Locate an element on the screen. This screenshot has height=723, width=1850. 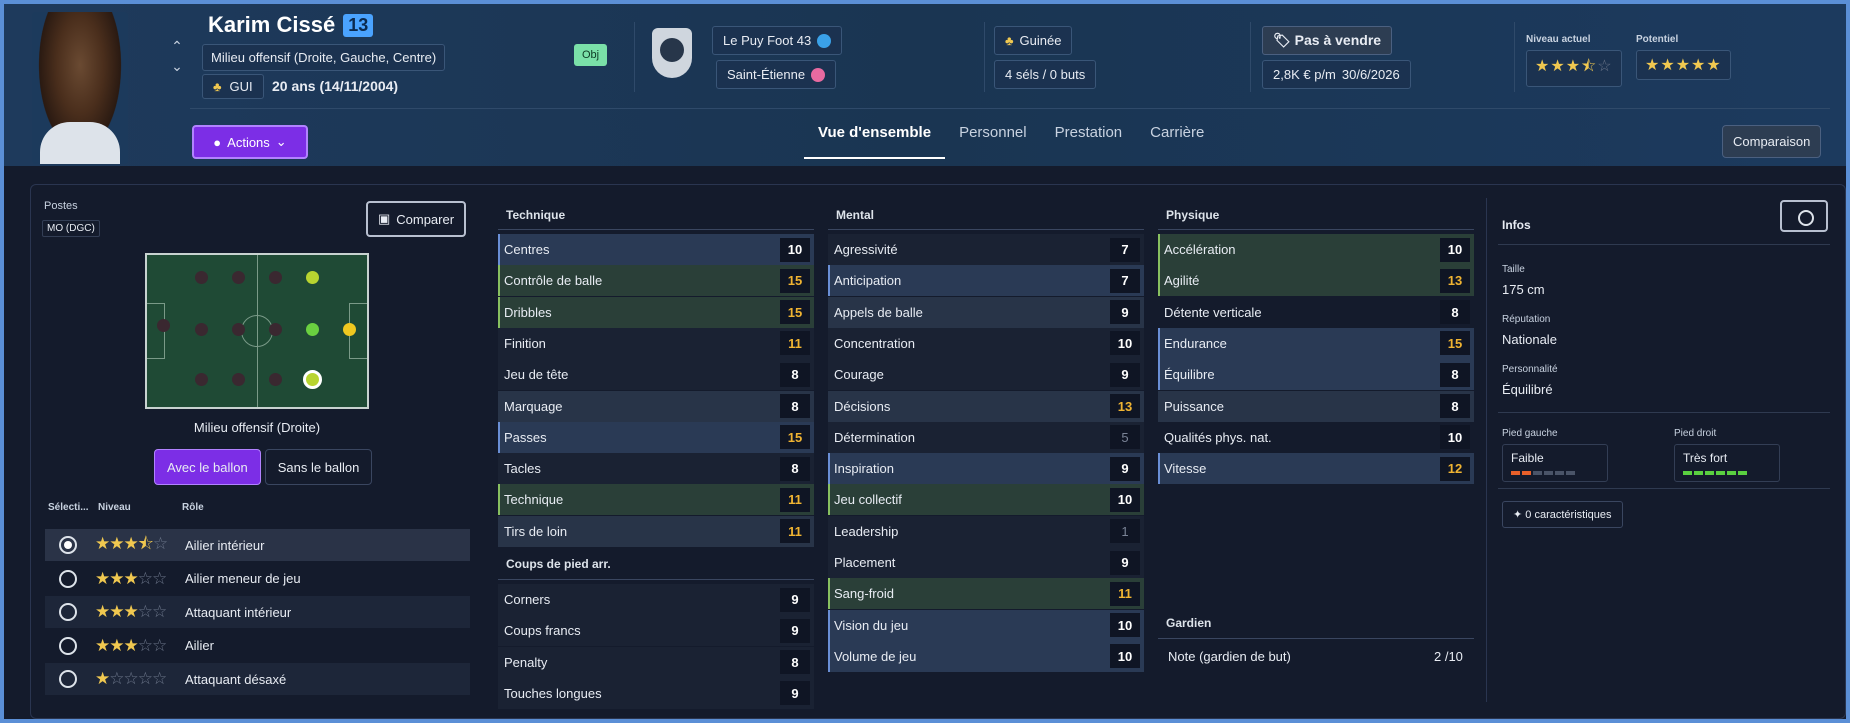
role-row: ★★★☆☆ Attaquant intérieur is located at coordinates (257, 612).